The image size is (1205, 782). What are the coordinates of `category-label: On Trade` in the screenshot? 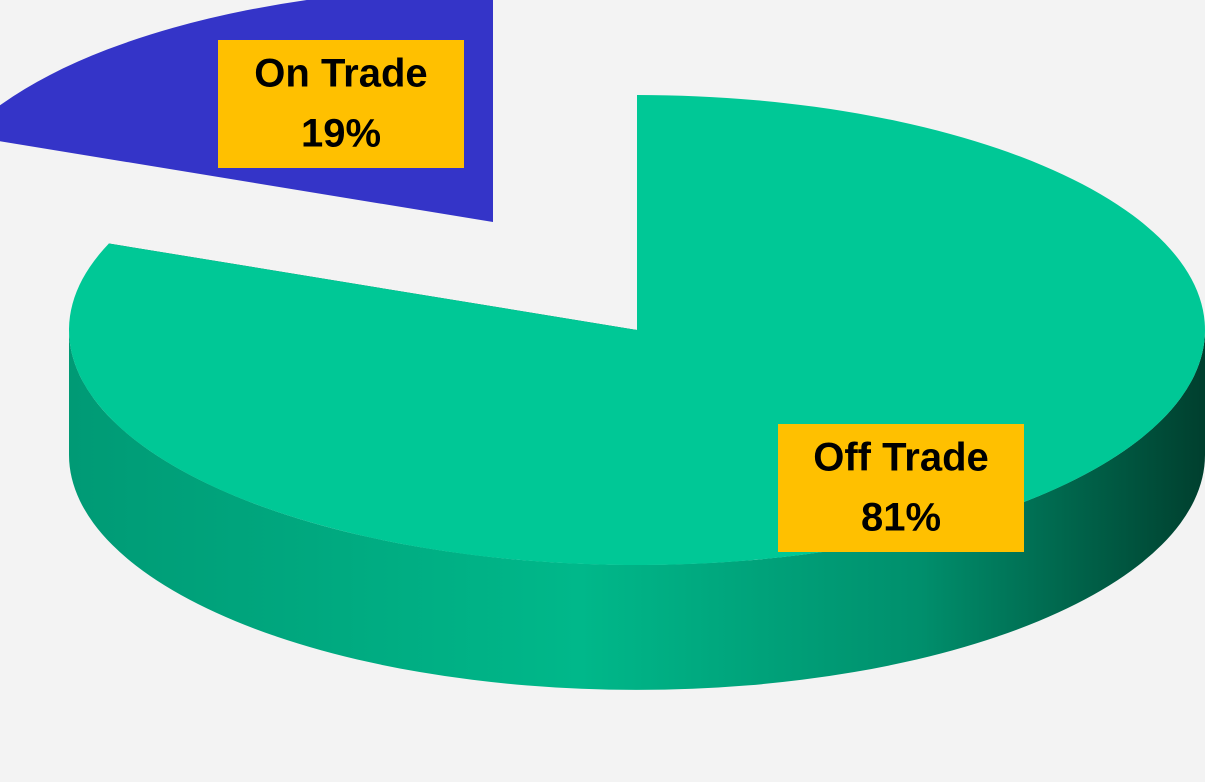 It's located at (340, 74).